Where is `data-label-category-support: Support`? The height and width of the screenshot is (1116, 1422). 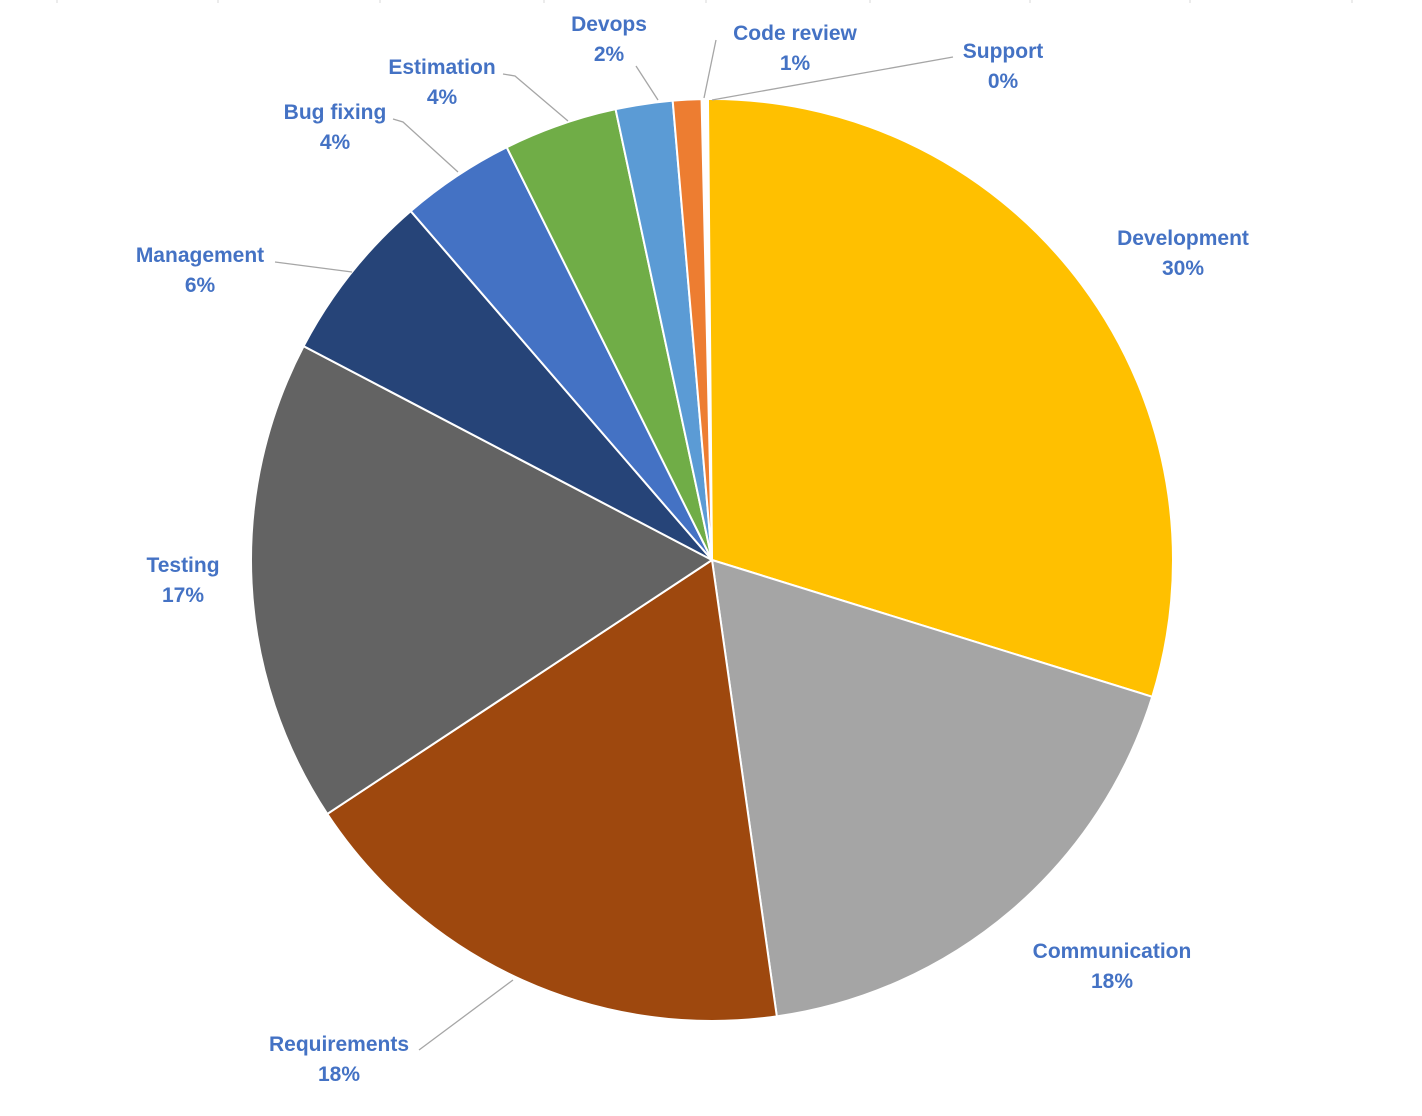 data-label-category-support: Support is located at coordinates (1003, 51).